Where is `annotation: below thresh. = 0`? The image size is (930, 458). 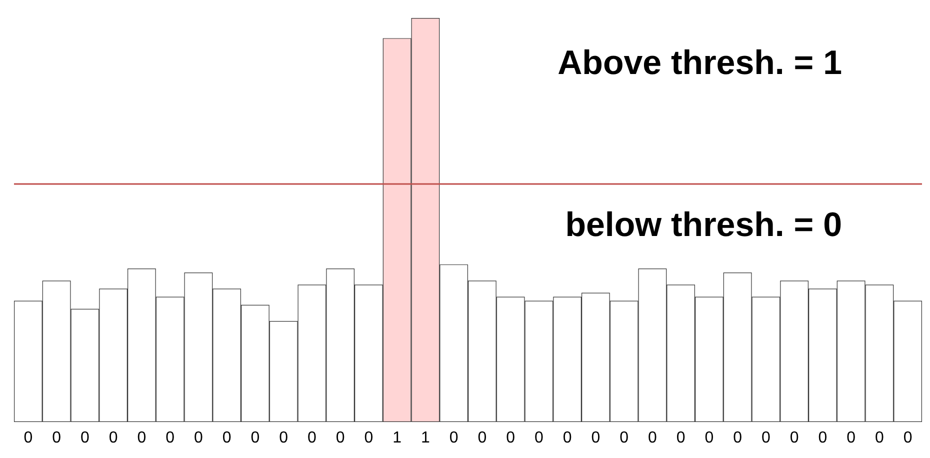 annotation: below thresh. = 0 is located at coordinates (703, 225).